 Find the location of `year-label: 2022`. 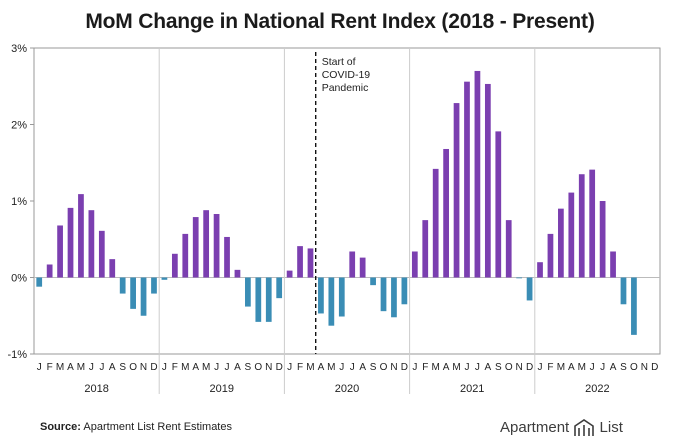

year-label: 2022 is located at coordinates (597, 389).